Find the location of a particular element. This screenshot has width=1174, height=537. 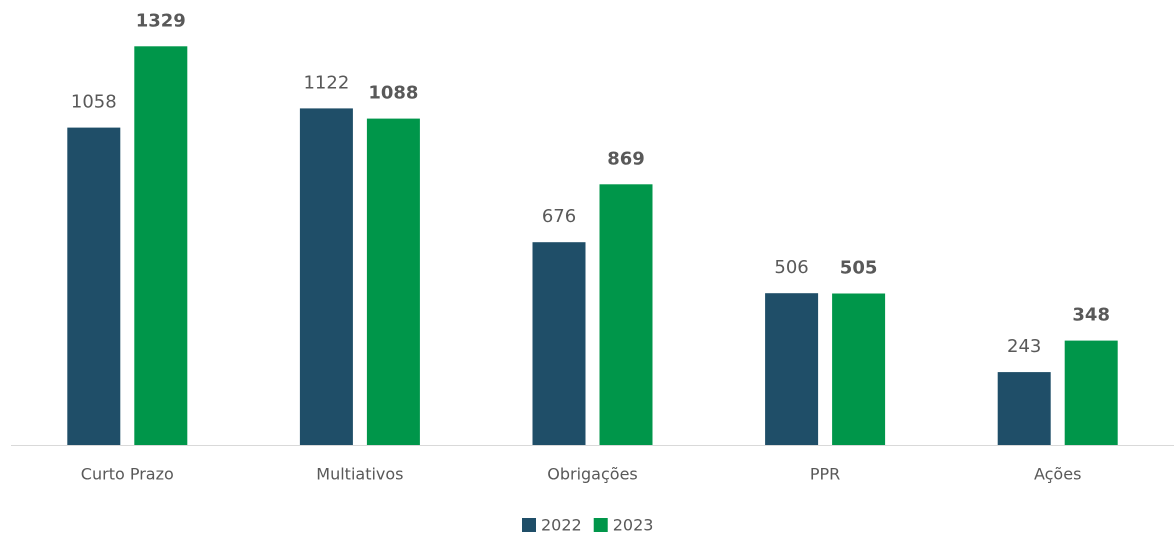

data-label: 348 is located at coordinates (1091, 315).